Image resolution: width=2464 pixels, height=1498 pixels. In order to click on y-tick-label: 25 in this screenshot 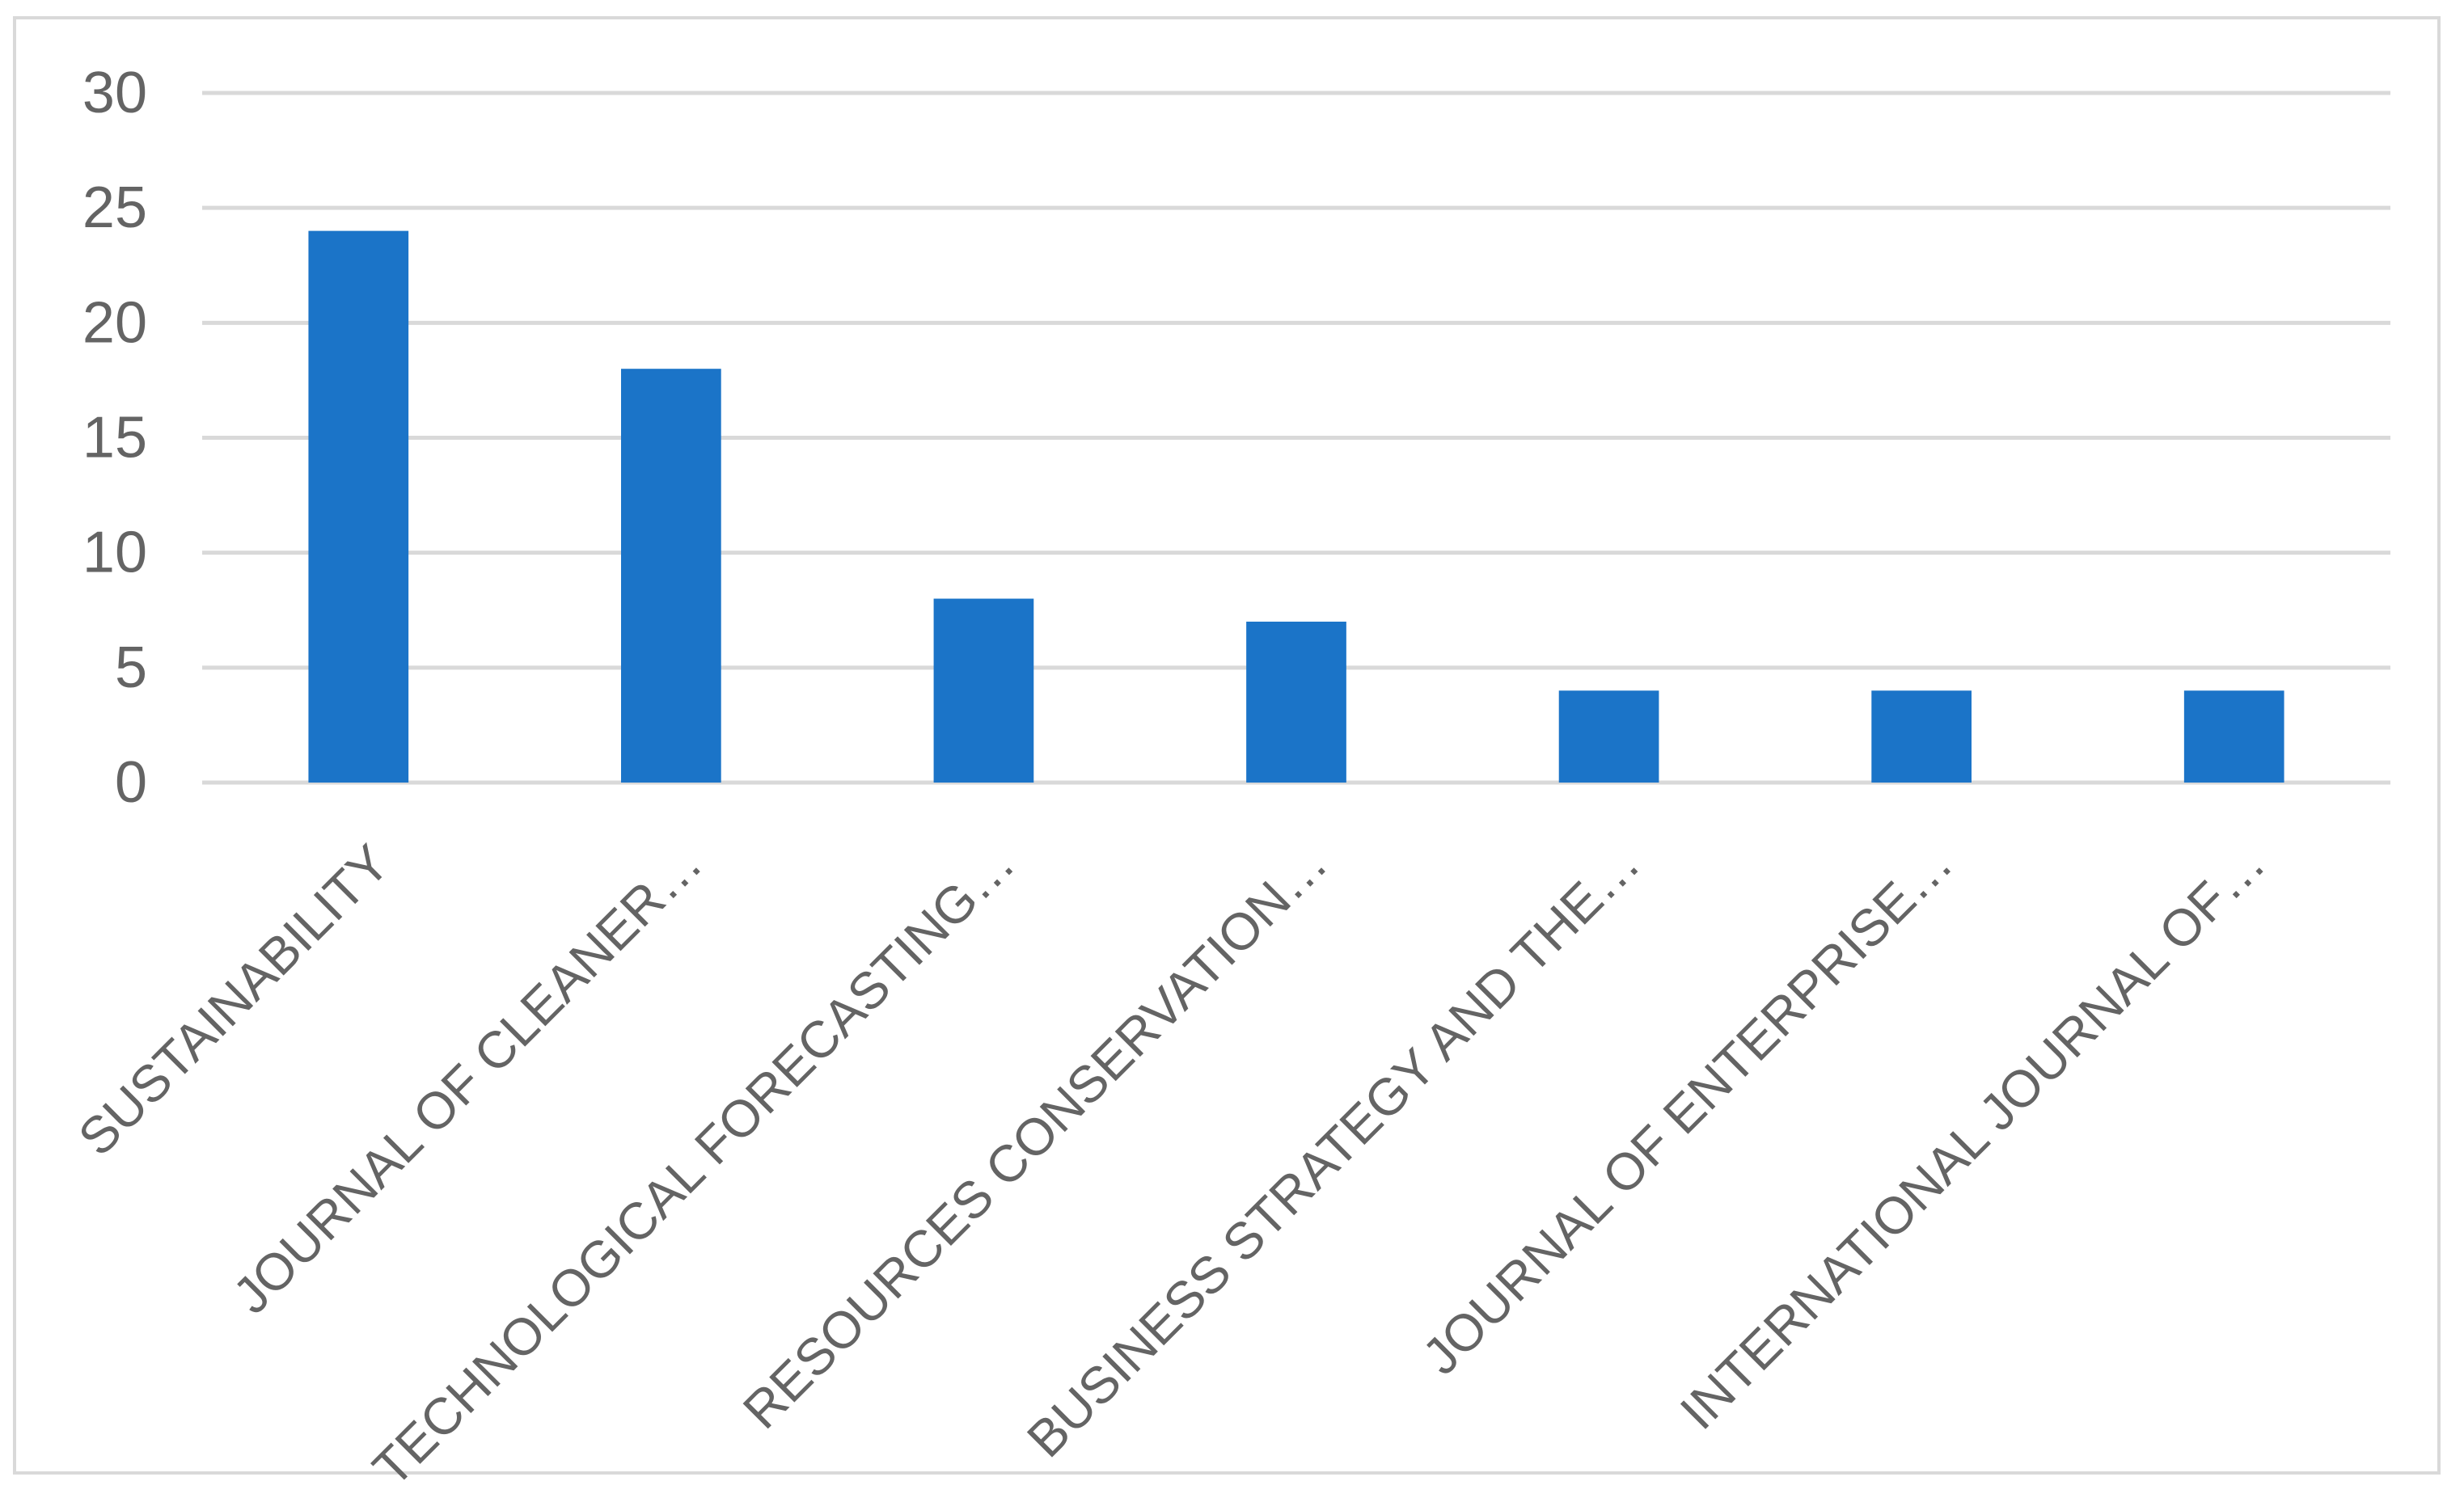, I will do `click(114, 207)`.